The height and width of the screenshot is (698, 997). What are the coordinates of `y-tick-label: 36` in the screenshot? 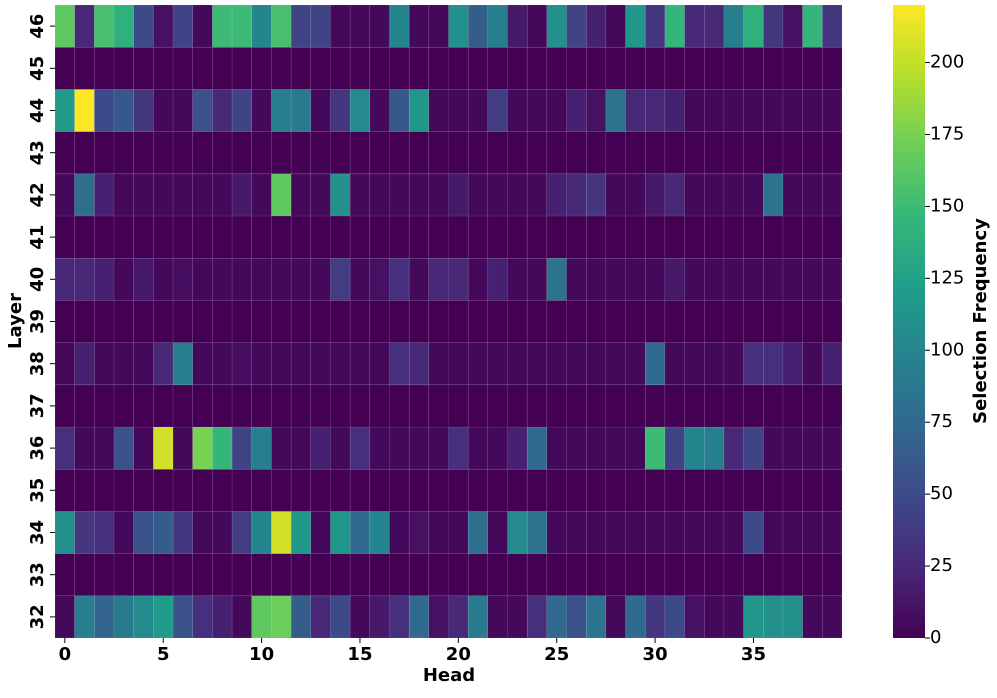 It's located at (37, 448).